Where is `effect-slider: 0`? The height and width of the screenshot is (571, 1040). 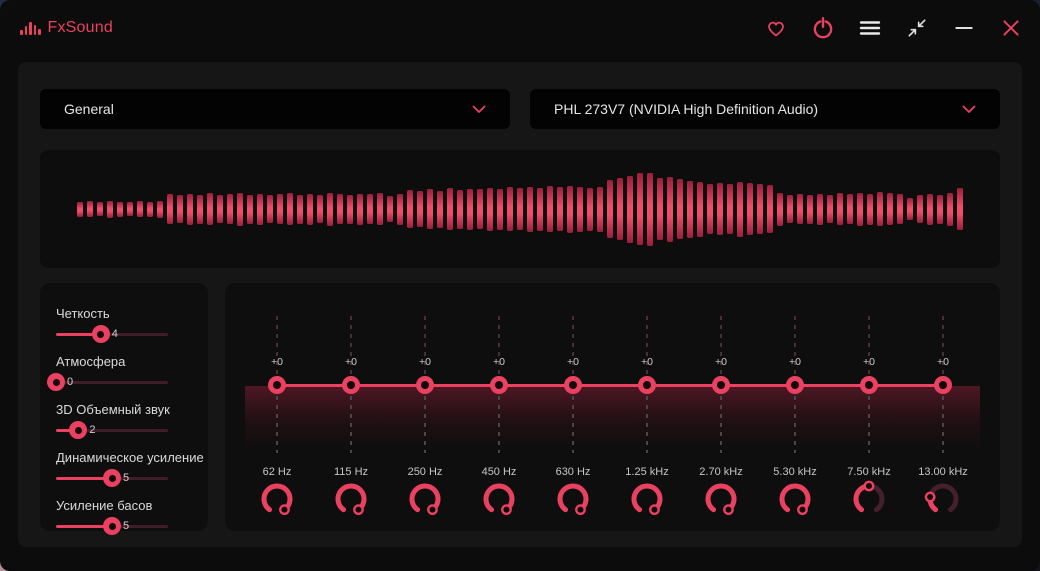
effect-slider: 0 is located at coordinates (119, 382).